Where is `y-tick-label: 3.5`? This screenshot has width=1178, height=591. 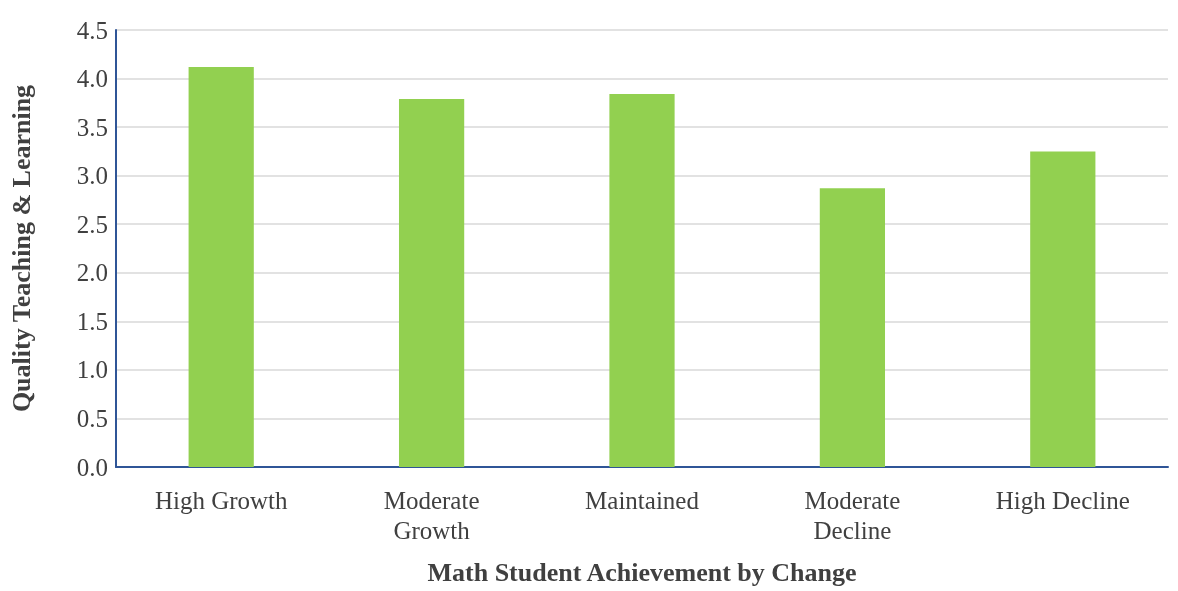 y-tick-label: 3.5 is located at coordinates (92, 127).